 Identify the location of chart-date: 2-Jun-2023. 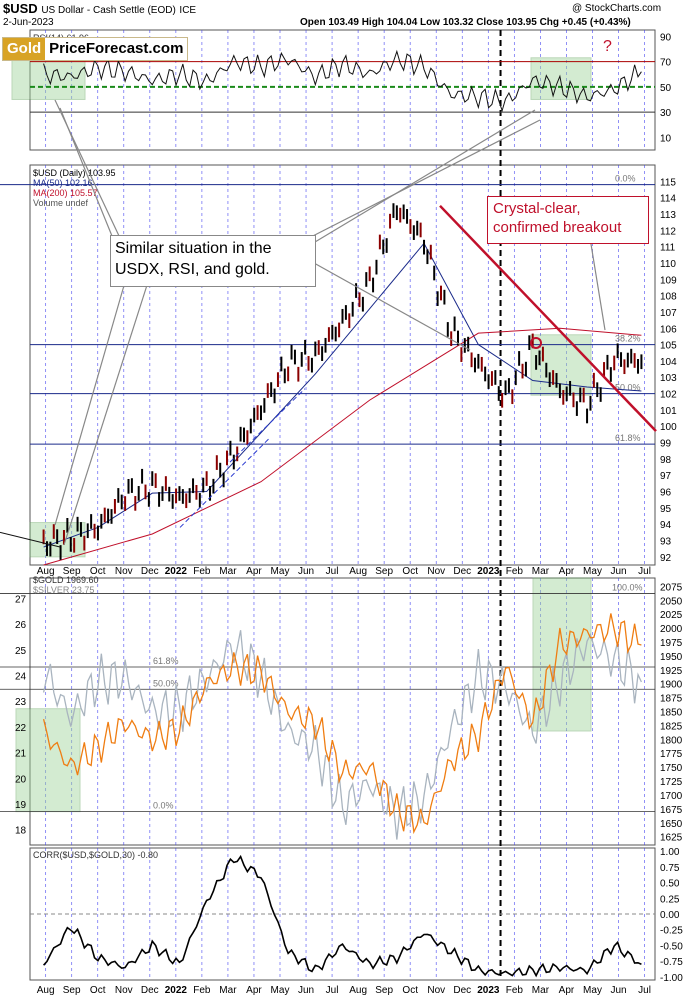
(28, 22).